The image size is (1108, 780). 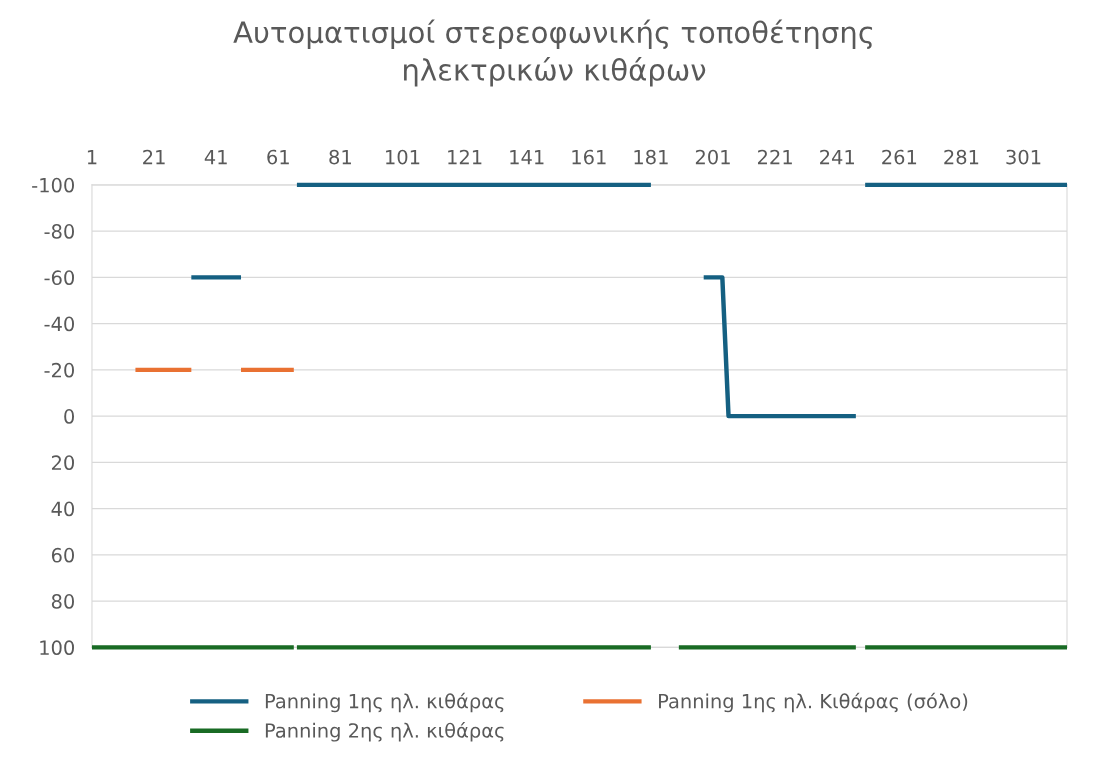 I want to click on x-tick-label: 201, so click(x=712, y=157).